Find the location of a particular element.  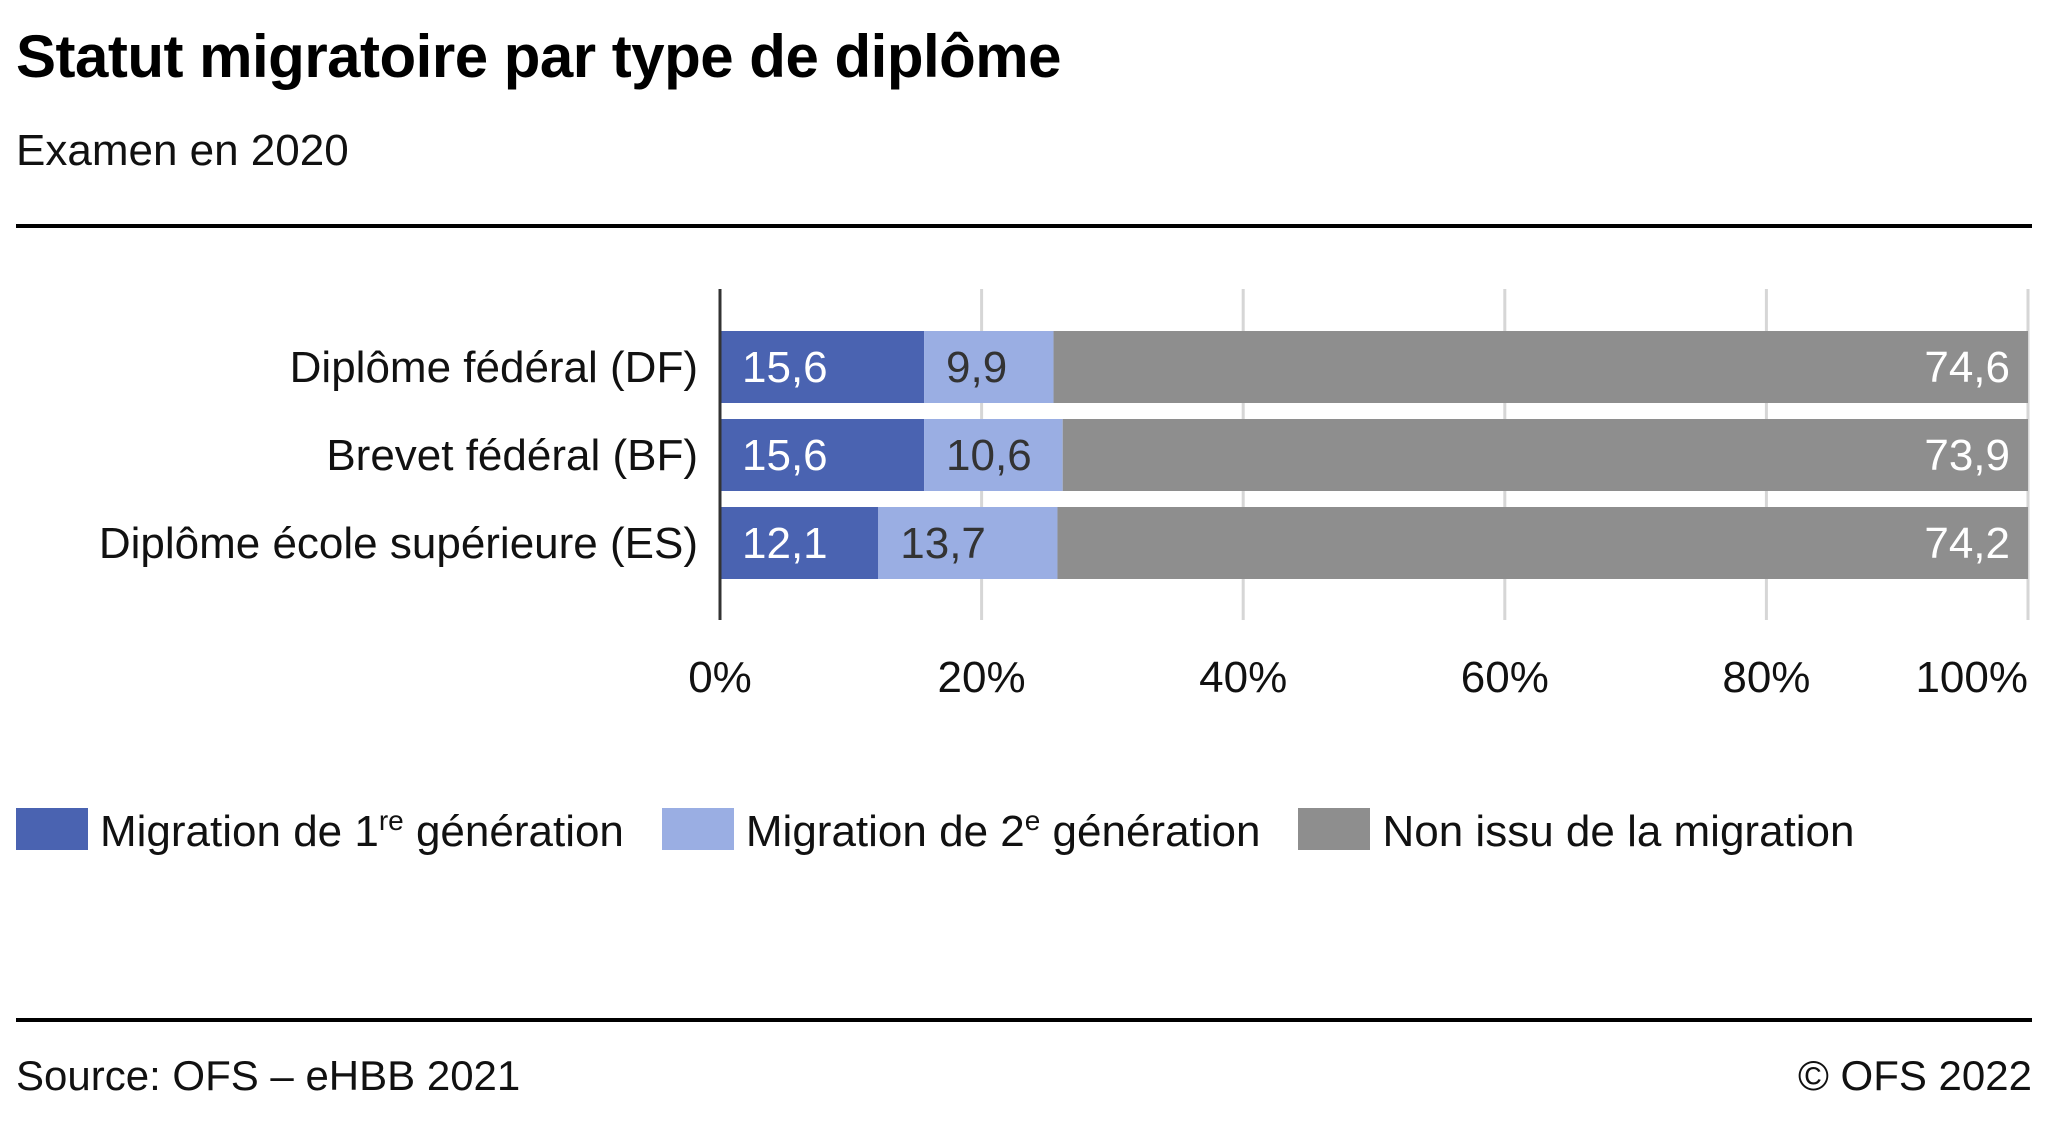

source-note: Source: OFS – eHBB 2021 is located at coordinates (268, 1075).